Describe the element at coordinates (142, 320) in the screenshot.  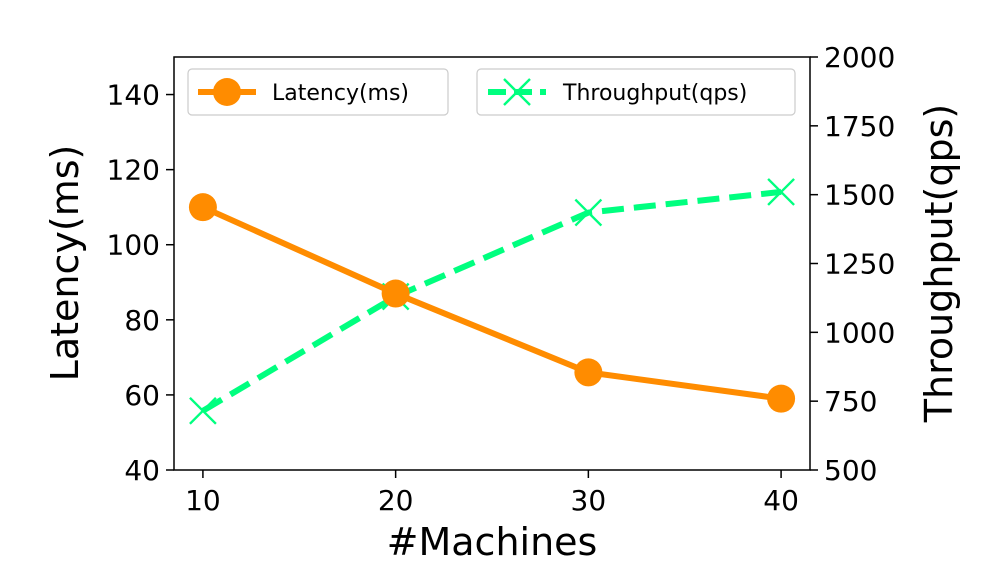
I see `left-tick-label: 80` at that location.